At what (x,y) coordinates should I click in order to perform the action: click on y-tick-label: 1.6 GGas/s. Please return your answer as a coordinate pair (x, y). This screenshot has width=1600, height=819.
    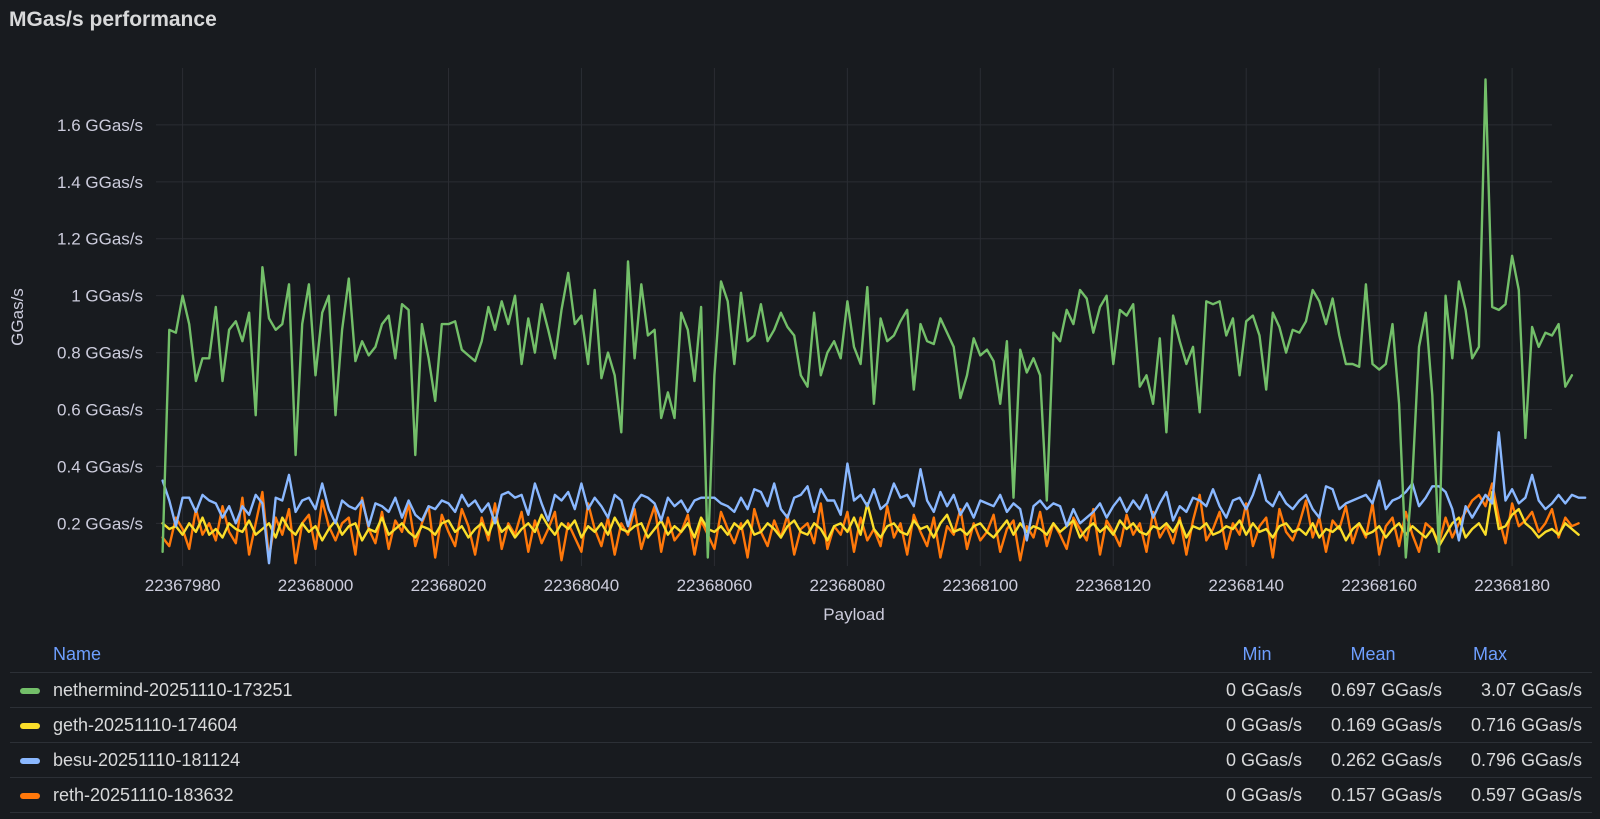
    Looking at the image, I should click on (100, 125).